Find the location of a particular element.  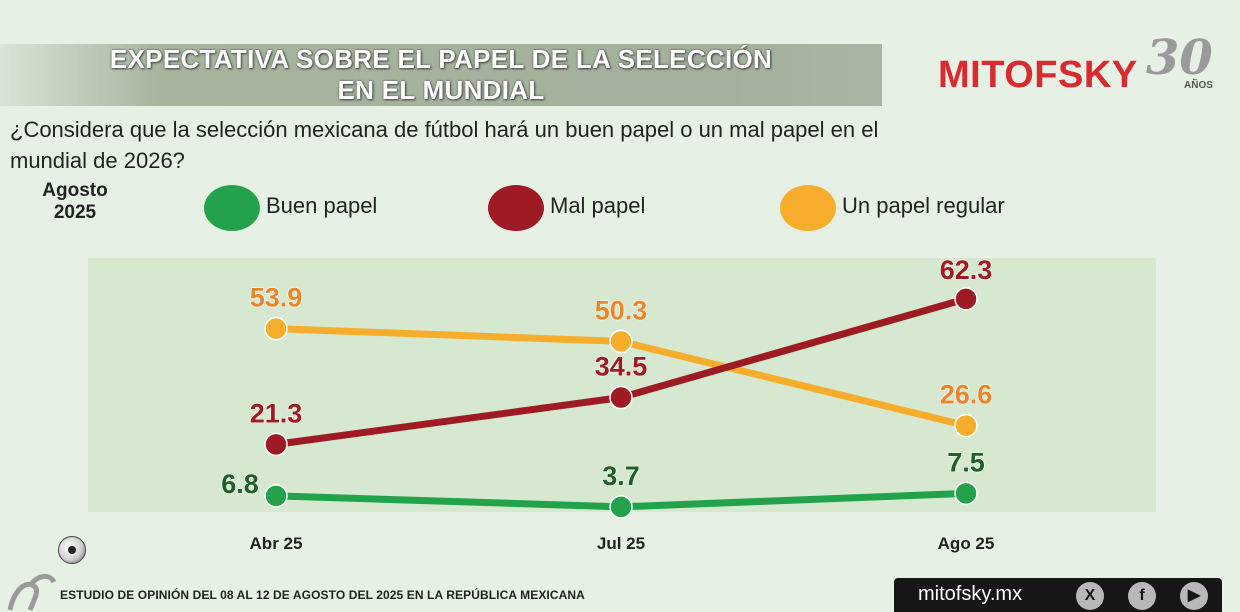

x-tick-label-1: Jul 25 is located at coordinates (621, 543).